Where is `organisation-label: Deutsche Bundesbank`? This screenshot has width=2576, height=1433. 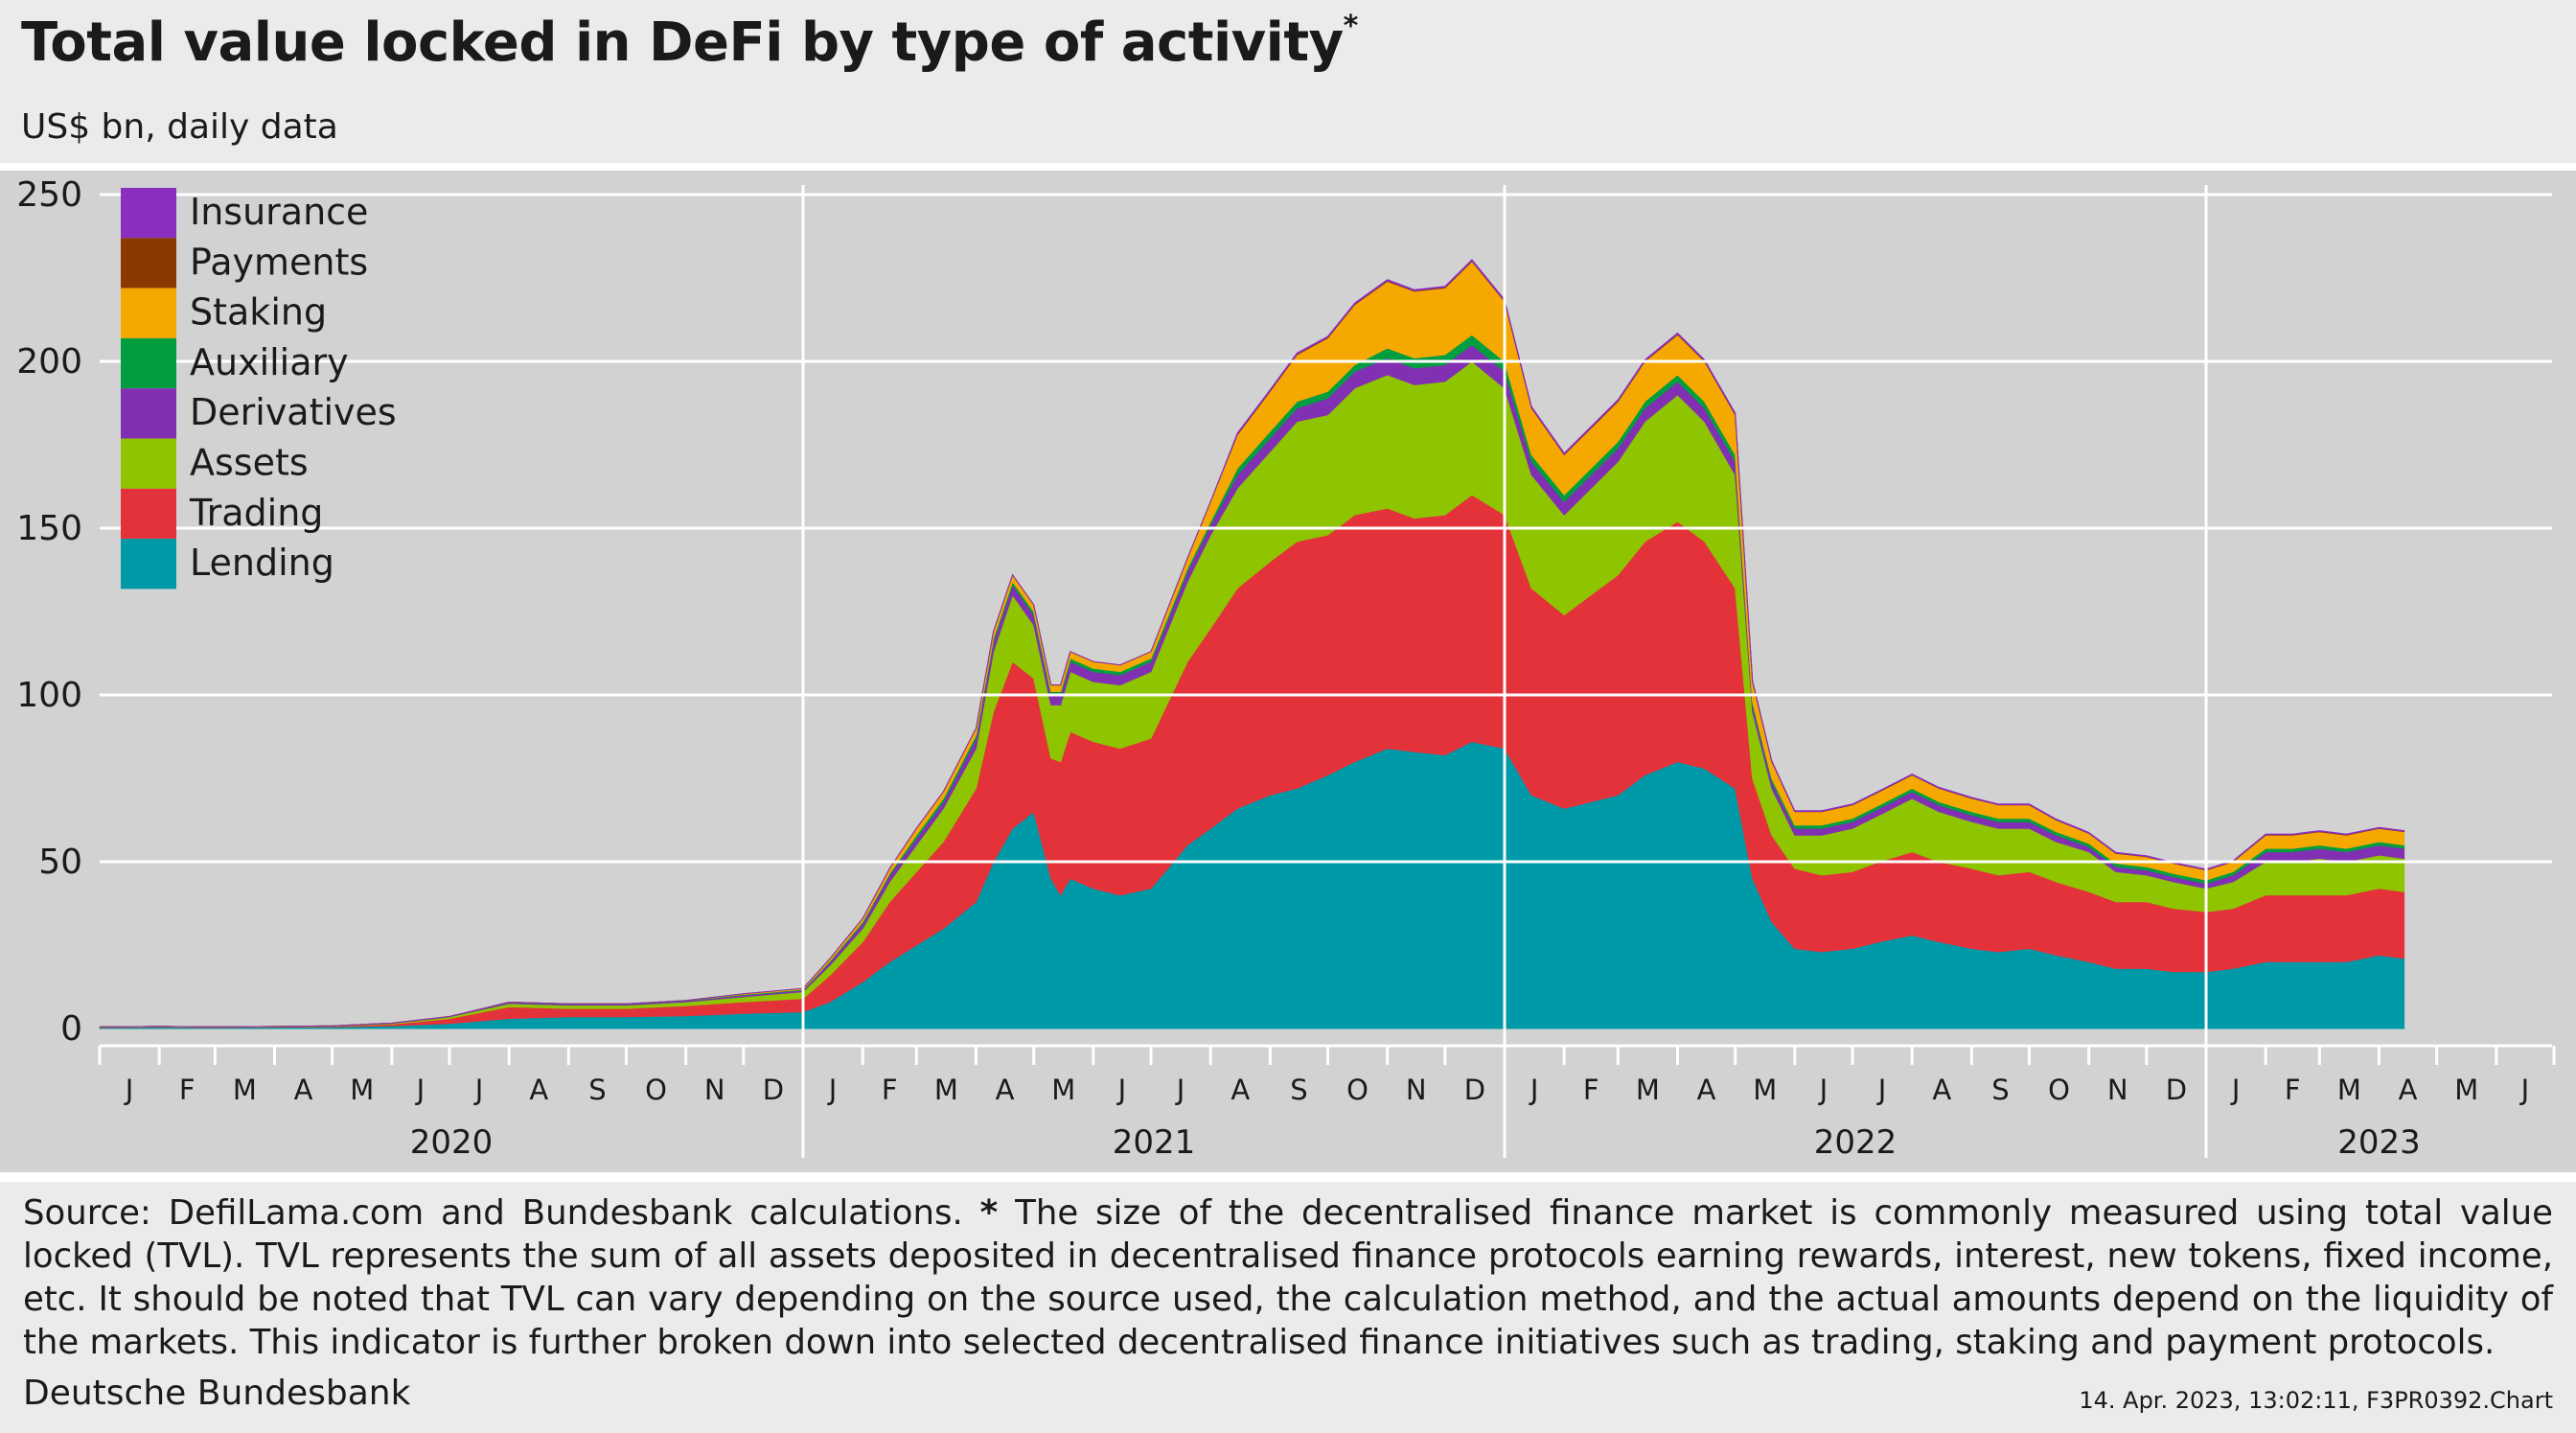
organisation-label: Deutsche Bundesbank is located at coordinates (217, 1393).